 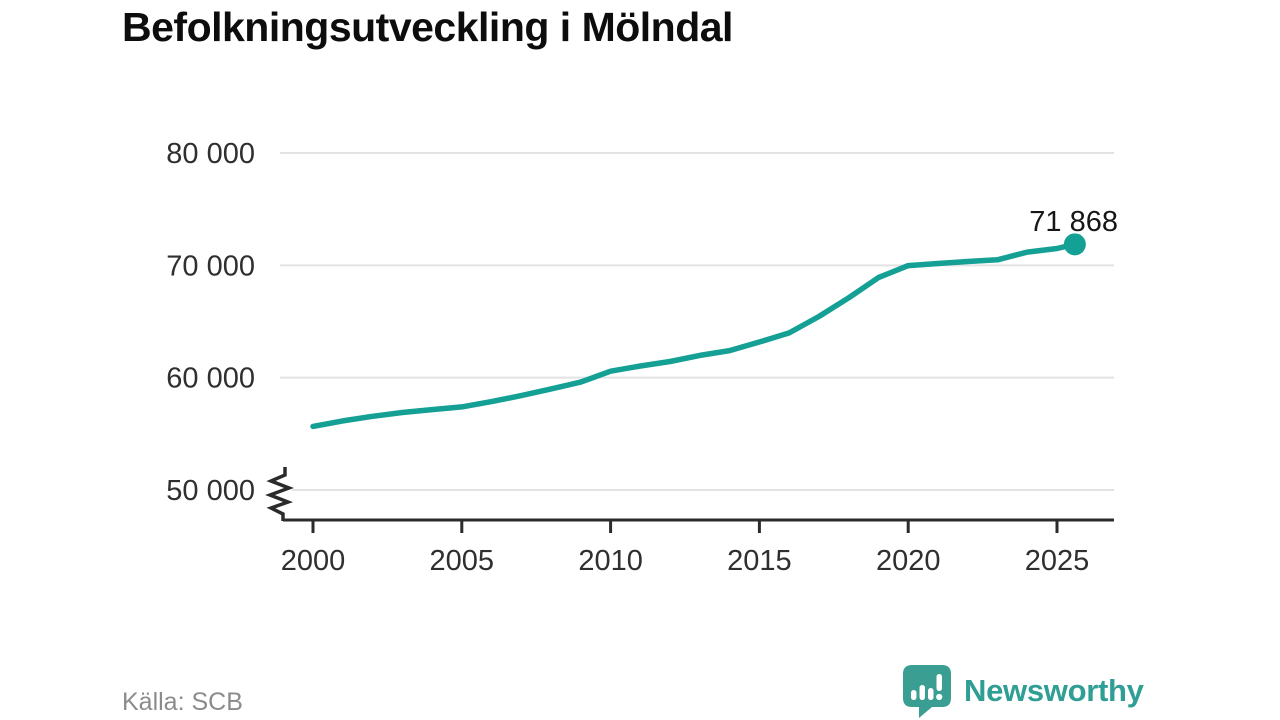 What do you see at coordinates (610, 561) in the screenshot?
I see `x-tick-label: 2010` at bounding box center [610, 561].